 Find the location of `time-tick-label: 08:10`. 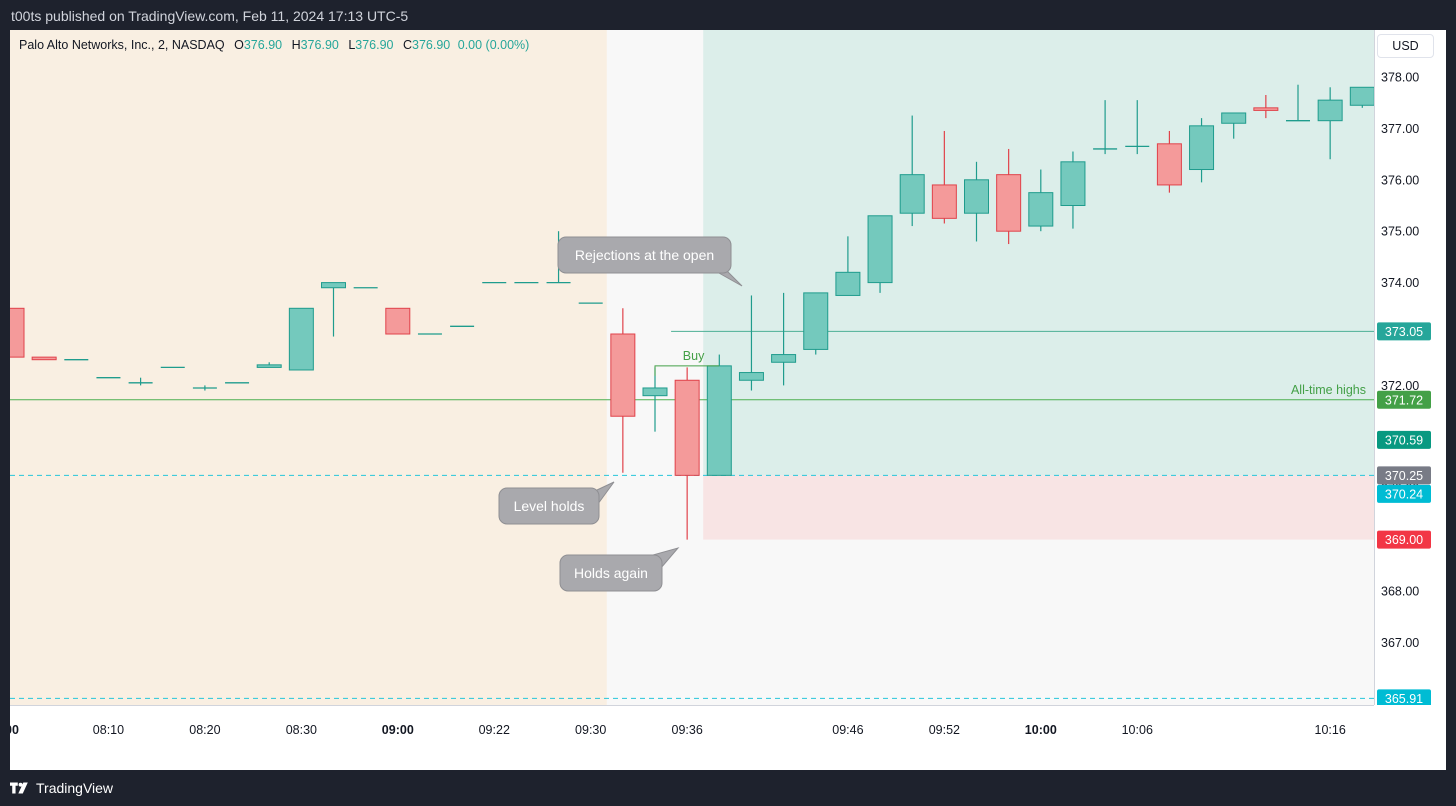

time-tick-label: 08:10 is located at coordinates (108, 730).